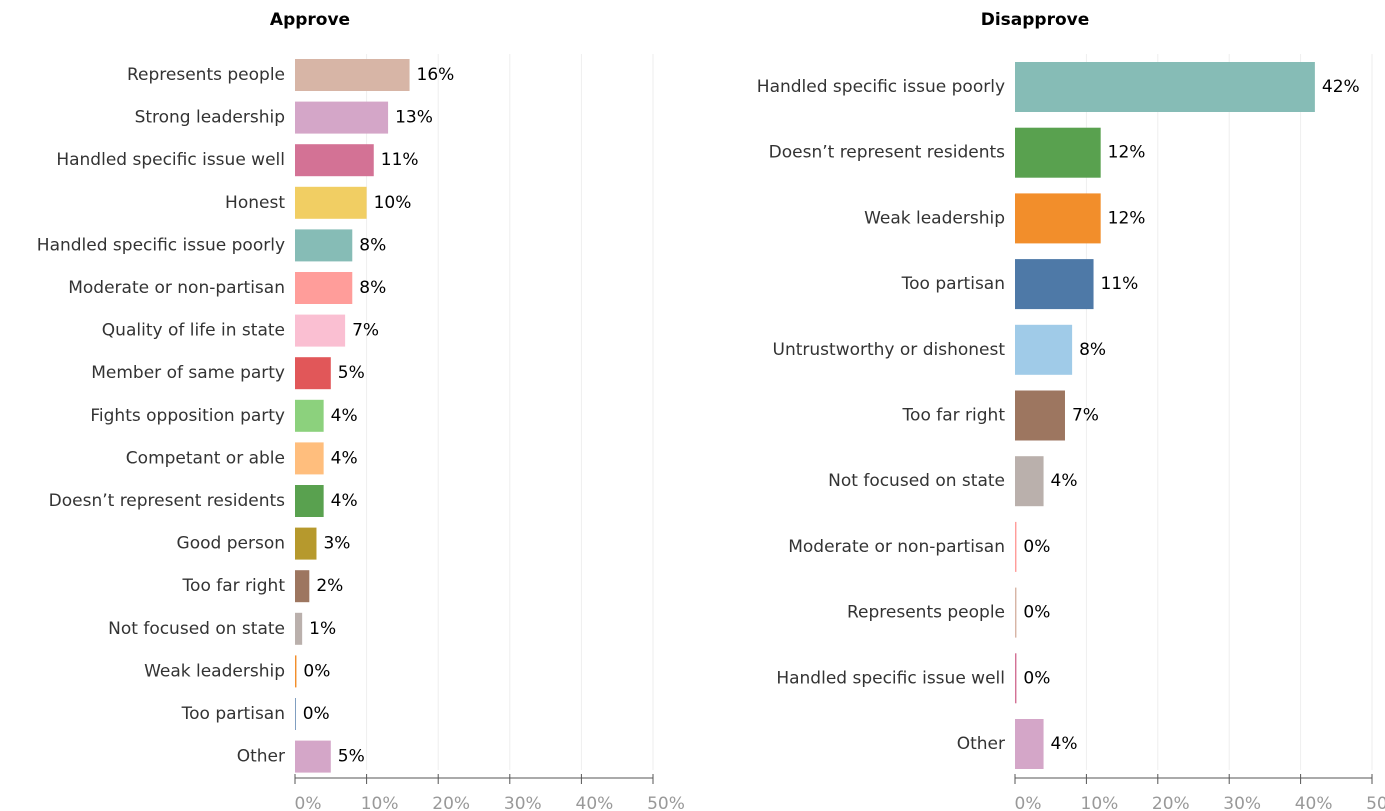 This screenshot has height=811, width=1385. I want to click on data-label: 42%, so click(1341, 87).